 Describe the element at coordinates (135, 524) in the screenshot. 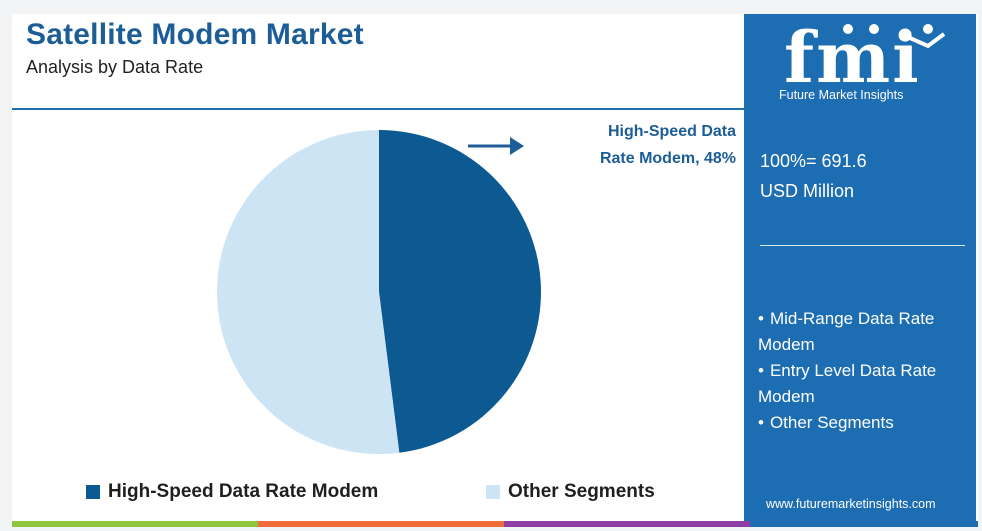

I see `accent-bar-green` at that location.